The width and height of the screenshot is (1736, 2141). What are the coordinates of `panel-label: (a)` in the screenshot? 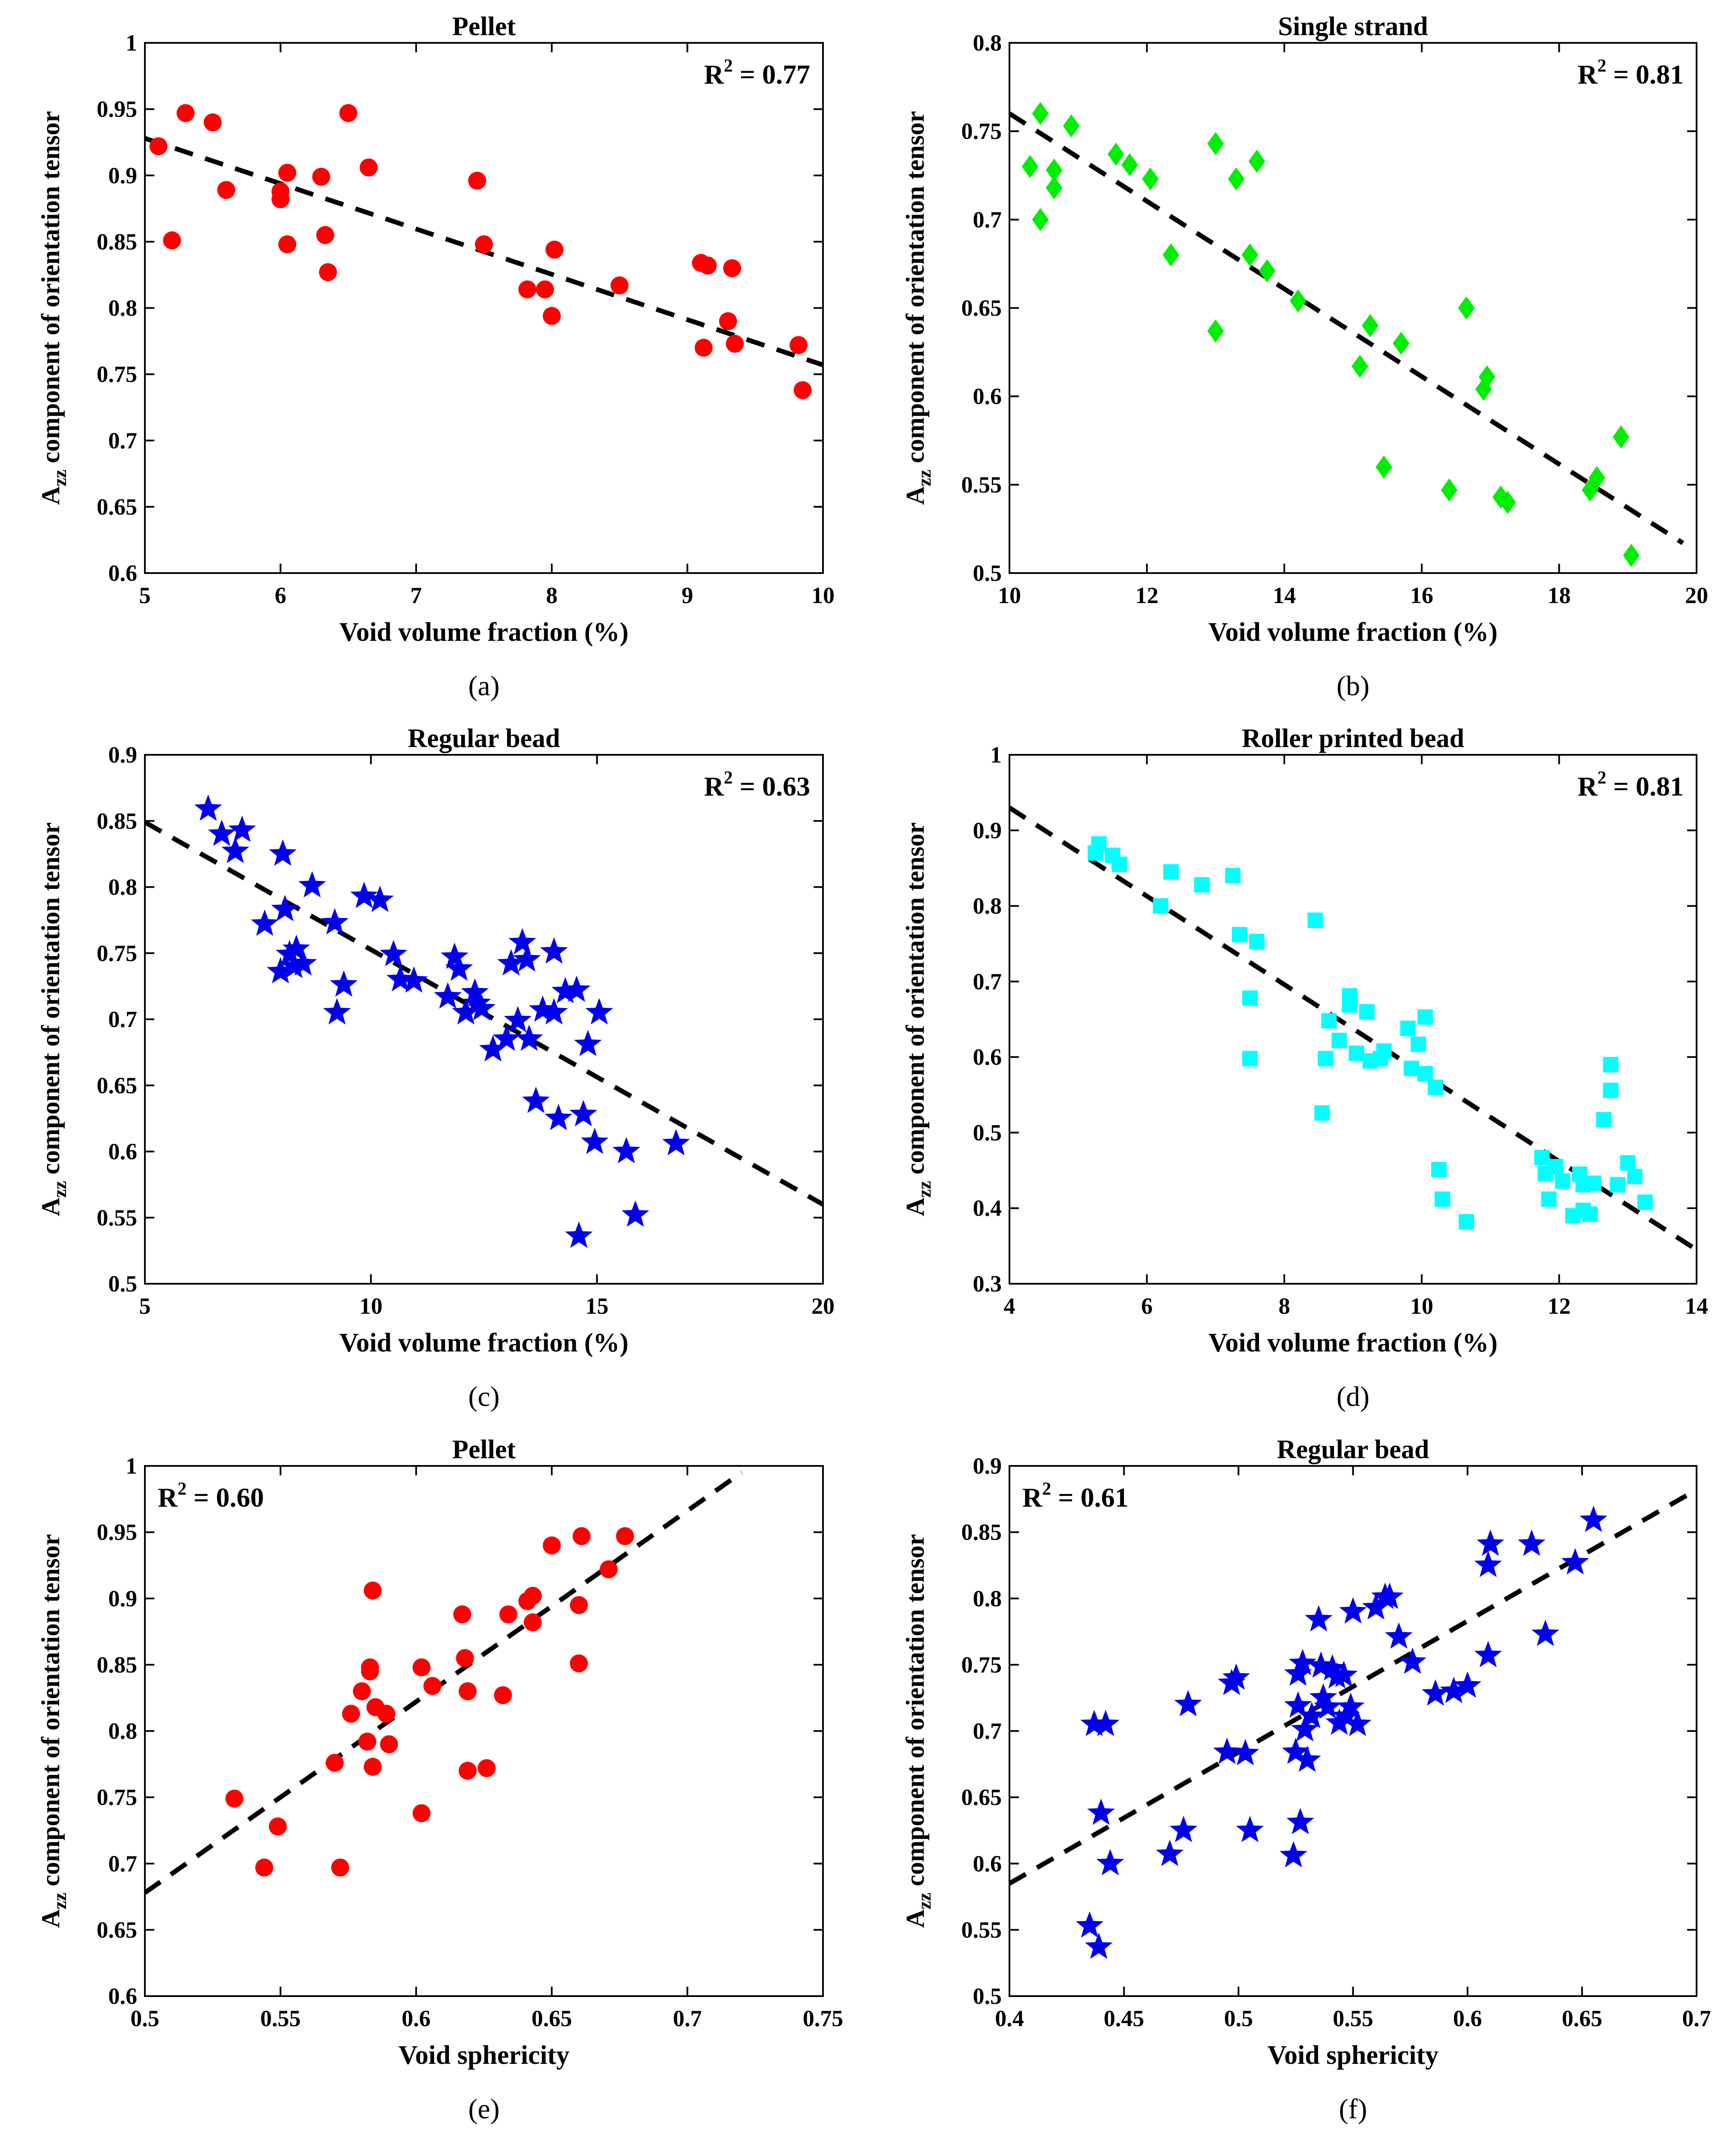 It's located at (483, 686).